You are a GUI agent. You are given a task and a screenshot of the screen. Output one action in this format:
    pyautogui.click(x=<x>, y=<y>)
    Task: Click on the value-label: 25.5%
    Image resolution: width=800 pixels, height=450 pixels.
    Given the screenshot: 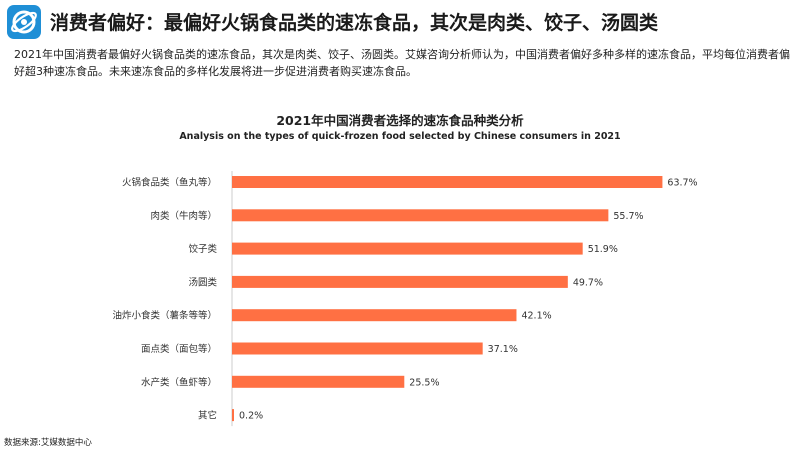 What is the action you would take?
    pyautogui.click(x=424, y=382)
    